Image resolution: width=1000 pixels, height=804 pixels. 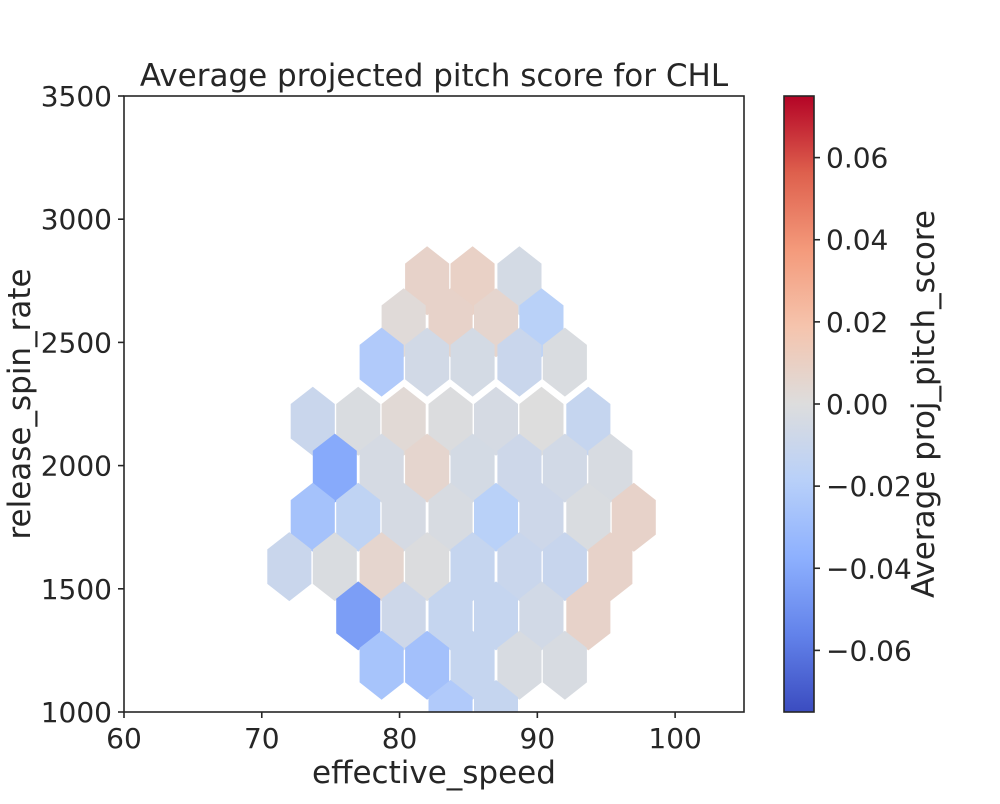 I want to click on x-tick-label: 70, so click(x=262, y=738).